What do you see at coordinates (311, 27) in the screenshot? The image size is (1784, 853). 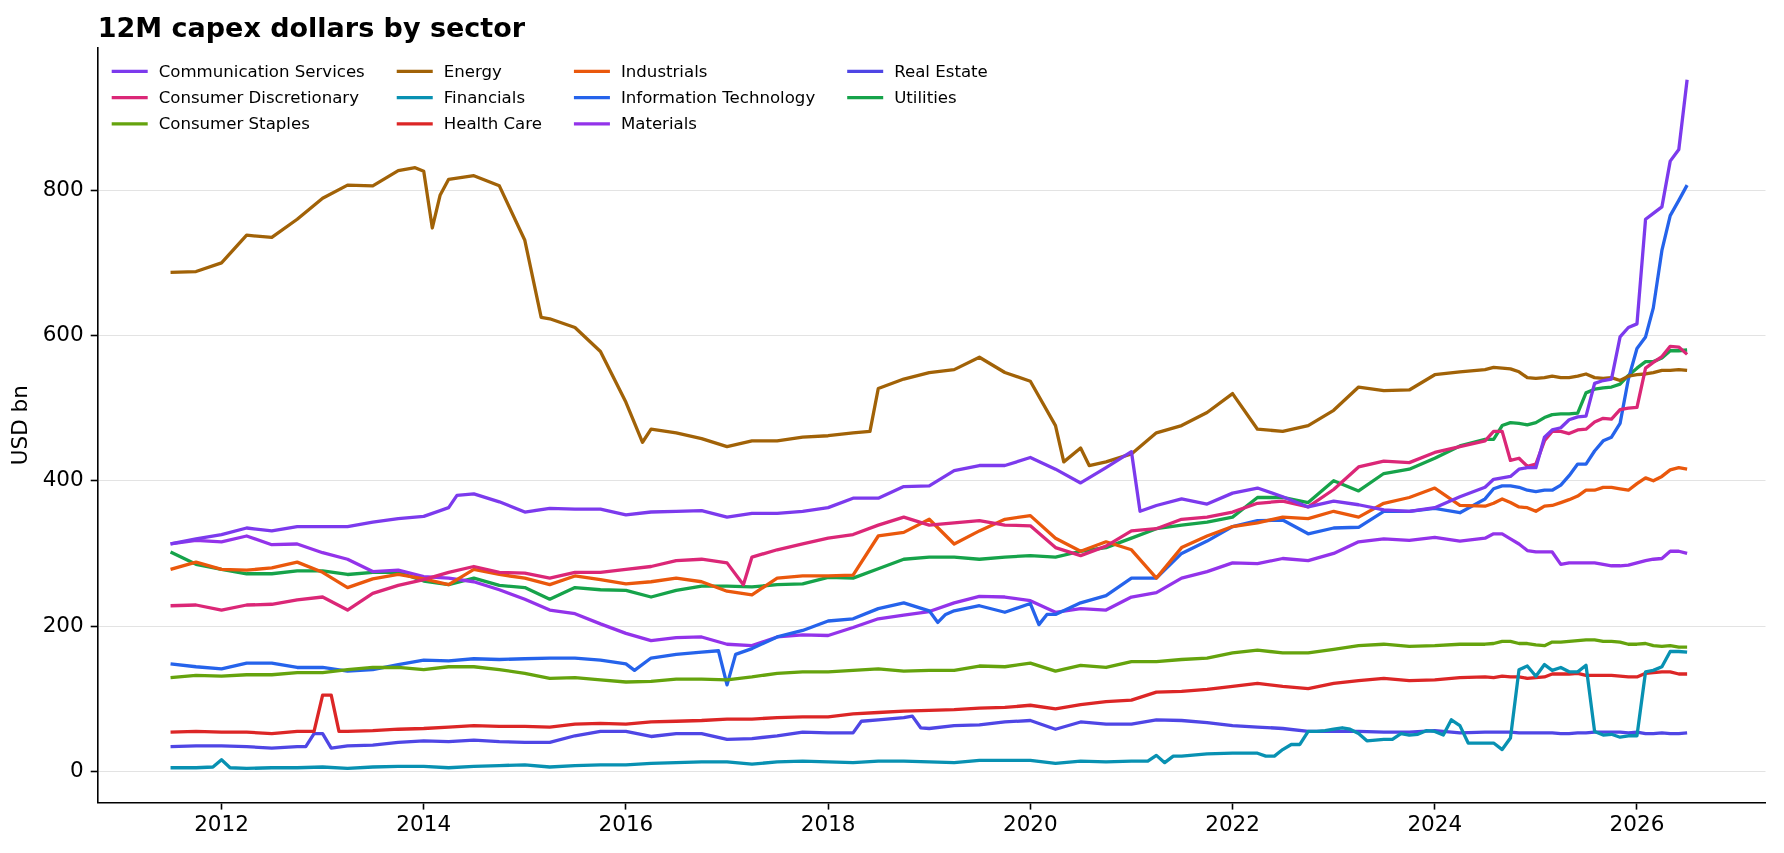 I see `chart-title: 12M capex dollars by sector` at bounding box center [311, 27].